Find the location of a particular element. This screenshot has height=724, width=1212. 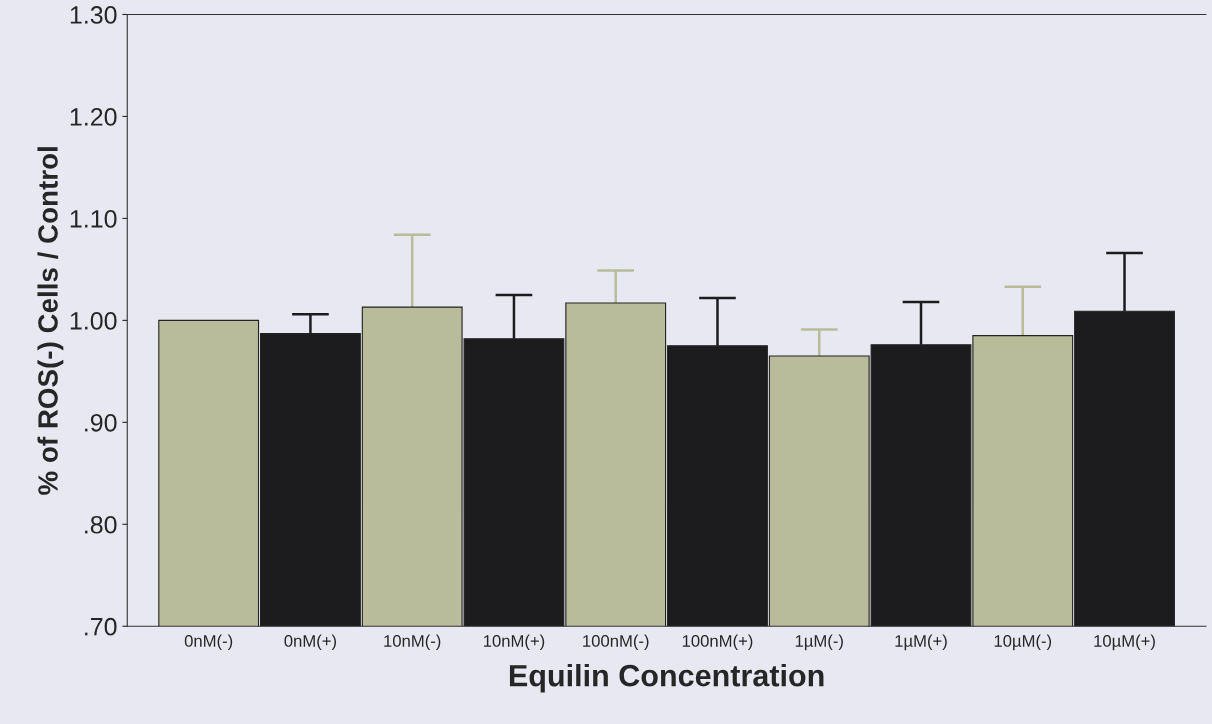

y-axis-title: % of ROS(-) Cells / Control is located at coordinates (50, 321).